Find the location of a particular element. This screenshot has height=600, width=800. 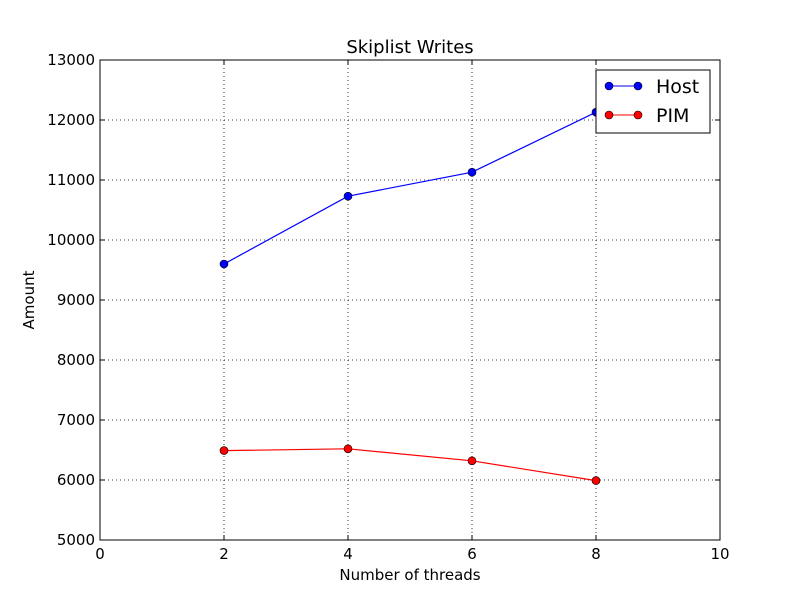

x-tick-label: 2 is located at coordinates (224, 554).